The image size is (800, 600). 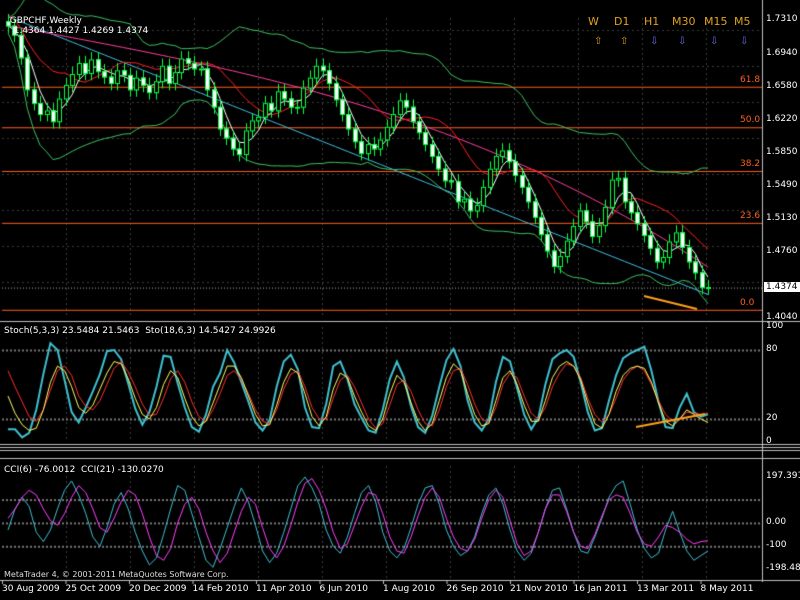 I want to click on time-tick-label: 21 Nov 2010, so click(x=539, y=589).